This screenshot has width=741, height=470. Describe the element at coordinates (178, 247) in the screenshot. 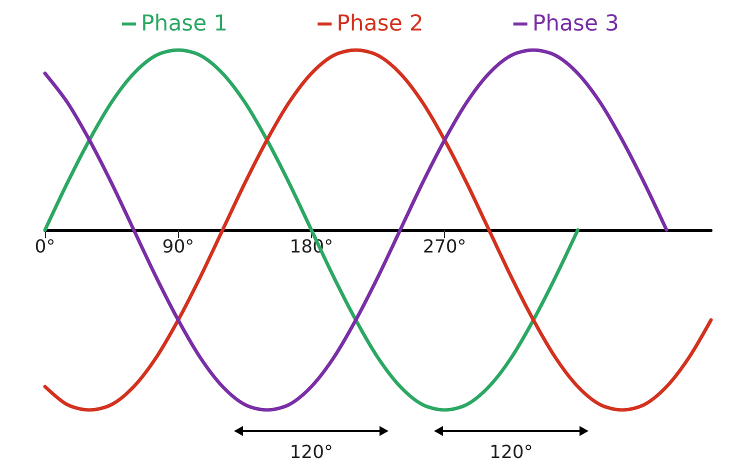

I see `x-tick-label: 90°` at that location.